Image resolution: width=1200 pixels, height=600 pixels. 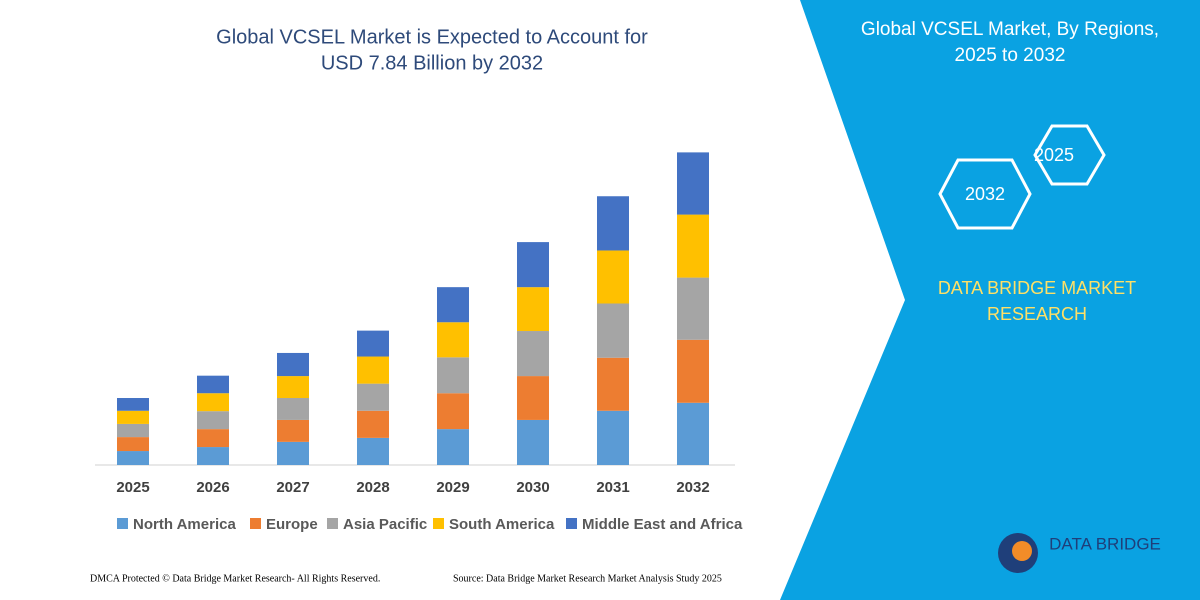 I want to click on x-tick-label: 2028, so click(x=372, y=487).